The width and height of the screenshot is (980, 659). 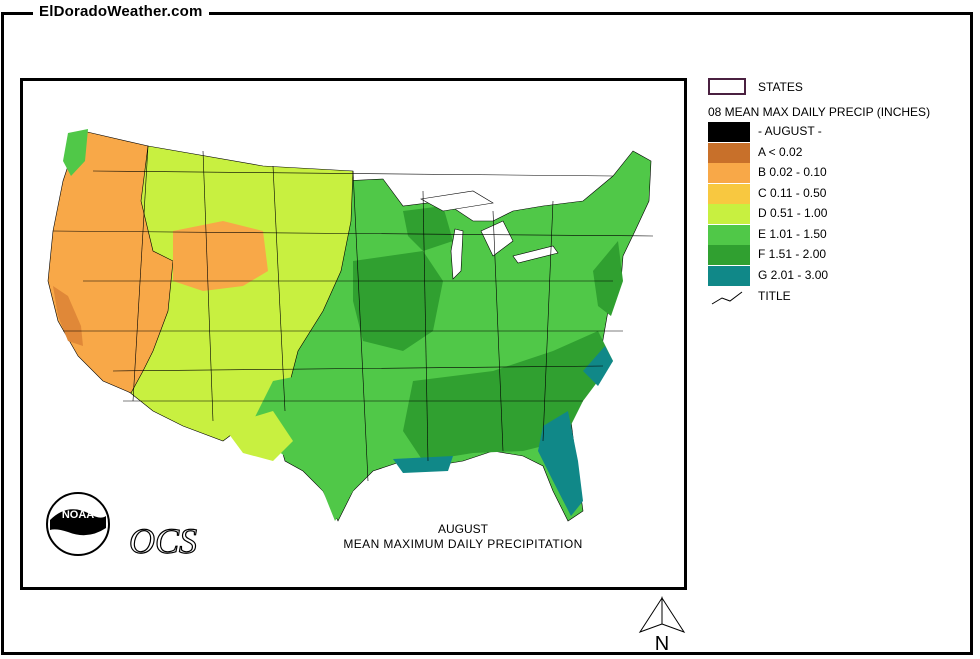 I want to click on lake-superior, so click(x=457, y=201).